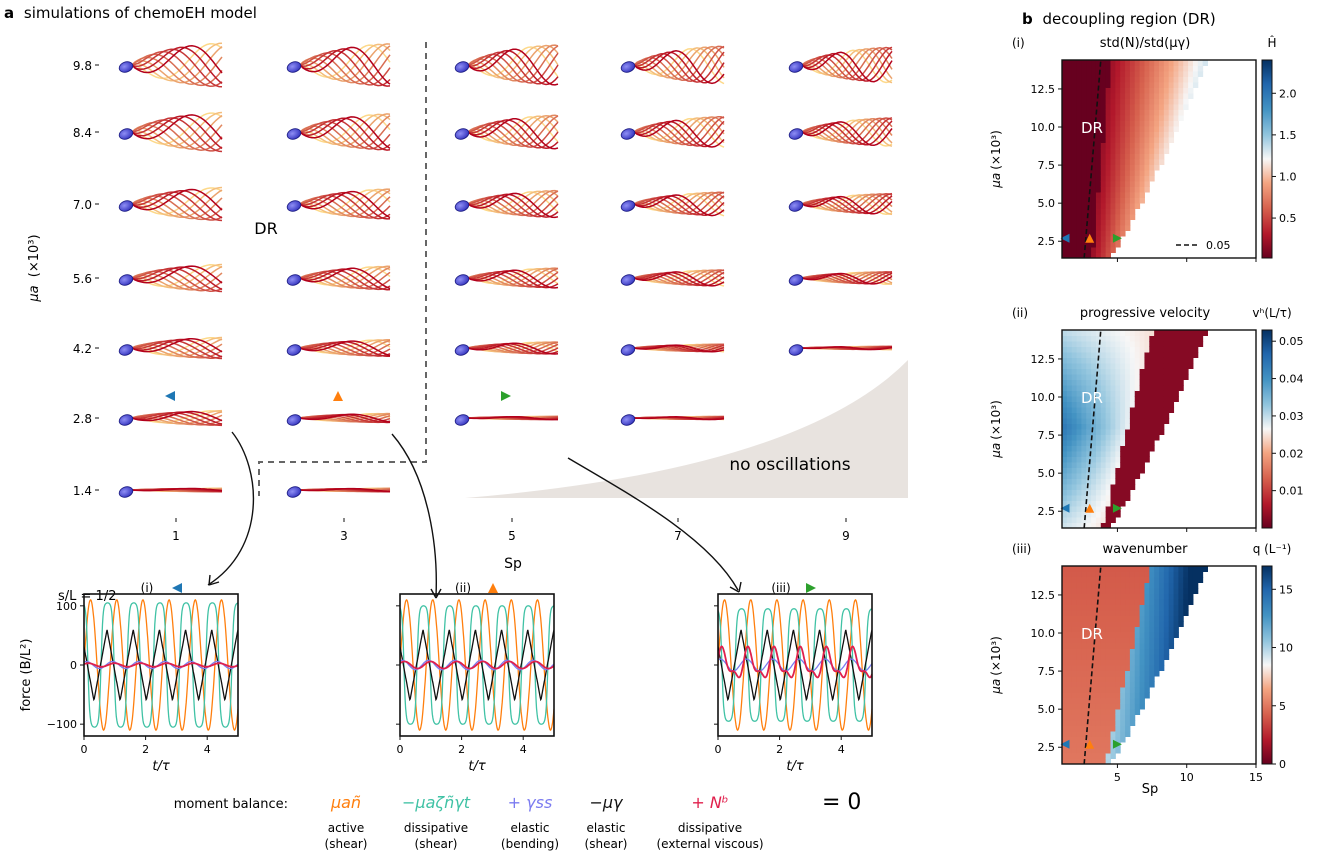  Describe the element at coordinates (606, 828) in the screenshot. I see `moment-term-type: elastic` at that location.